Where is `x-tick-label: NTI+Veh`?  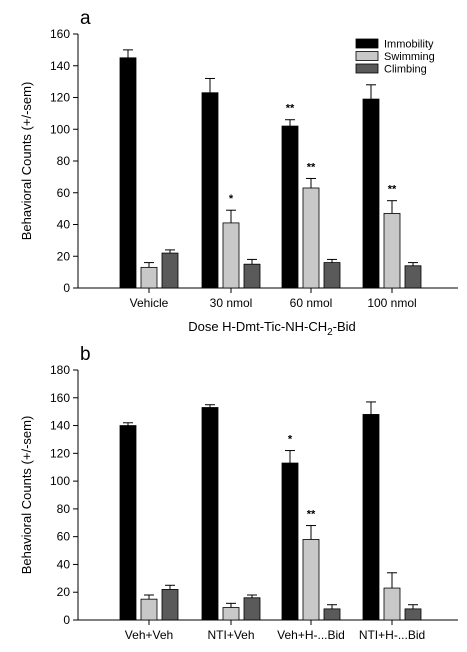 x-tick-label: NTI+Veh is located at coordinates (230, 635).